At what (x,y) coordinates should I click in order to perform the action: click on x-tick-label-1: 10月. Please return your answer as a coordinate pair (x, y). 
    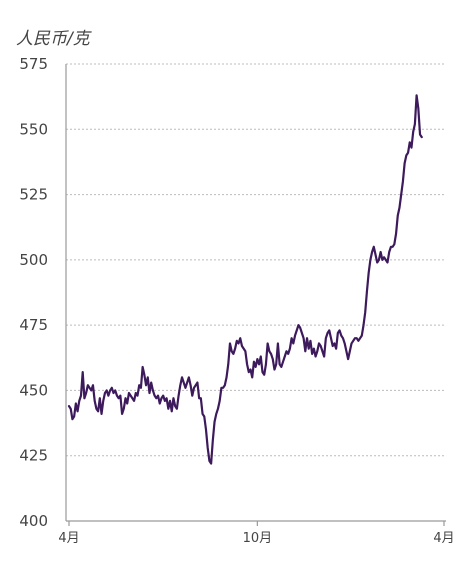
    Looking at the image, I should click on (258, 538).